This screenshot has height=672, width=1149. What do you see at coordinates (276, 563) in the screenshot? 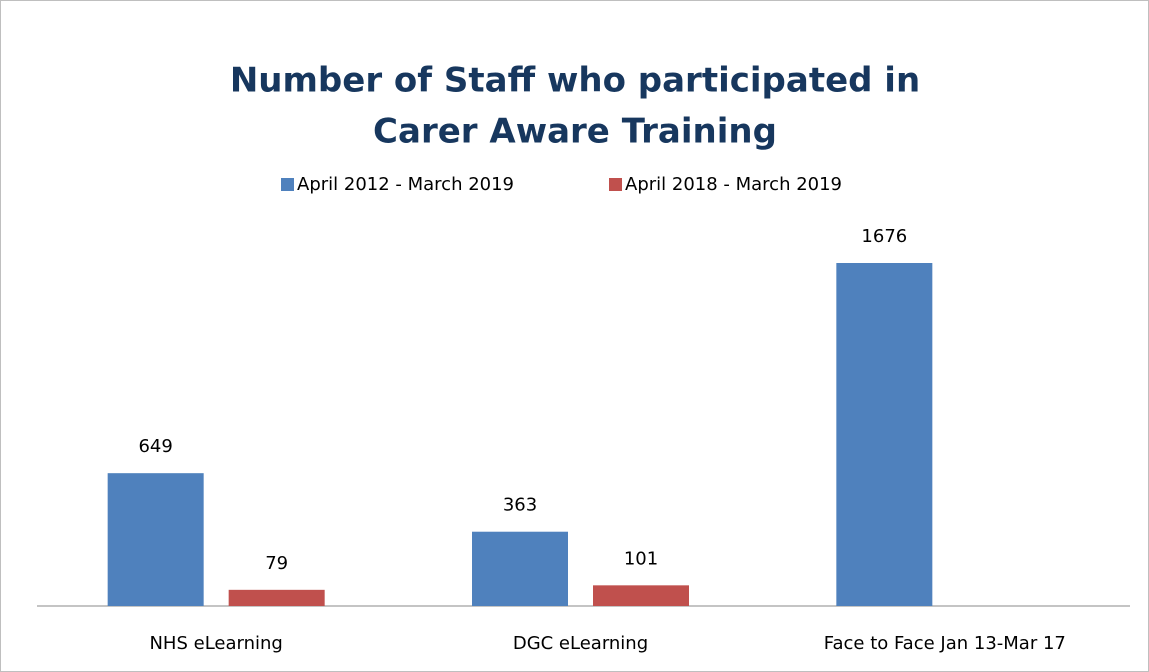
I see `data-label: 79` at bounding box center [276, 563].